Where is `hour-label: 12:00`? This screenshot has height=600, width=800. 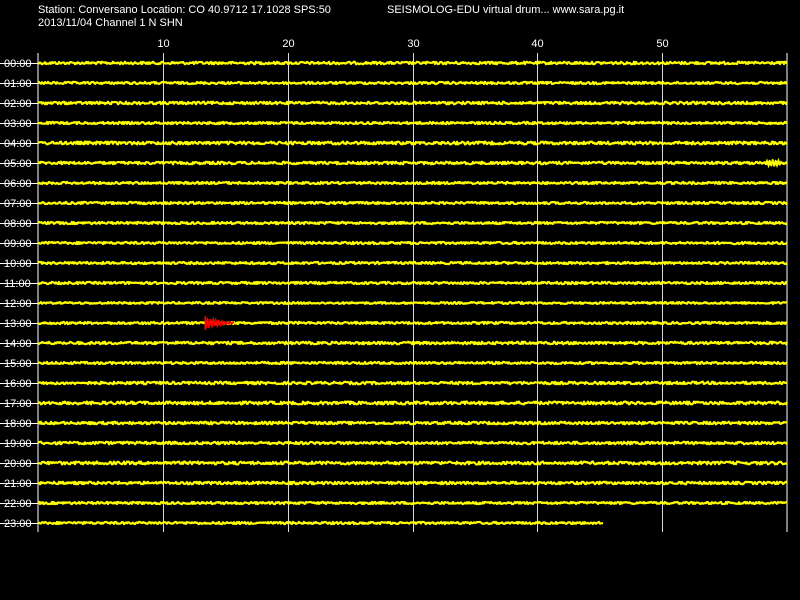
hour-label: 12:00 is located at coordinates (18, 304).